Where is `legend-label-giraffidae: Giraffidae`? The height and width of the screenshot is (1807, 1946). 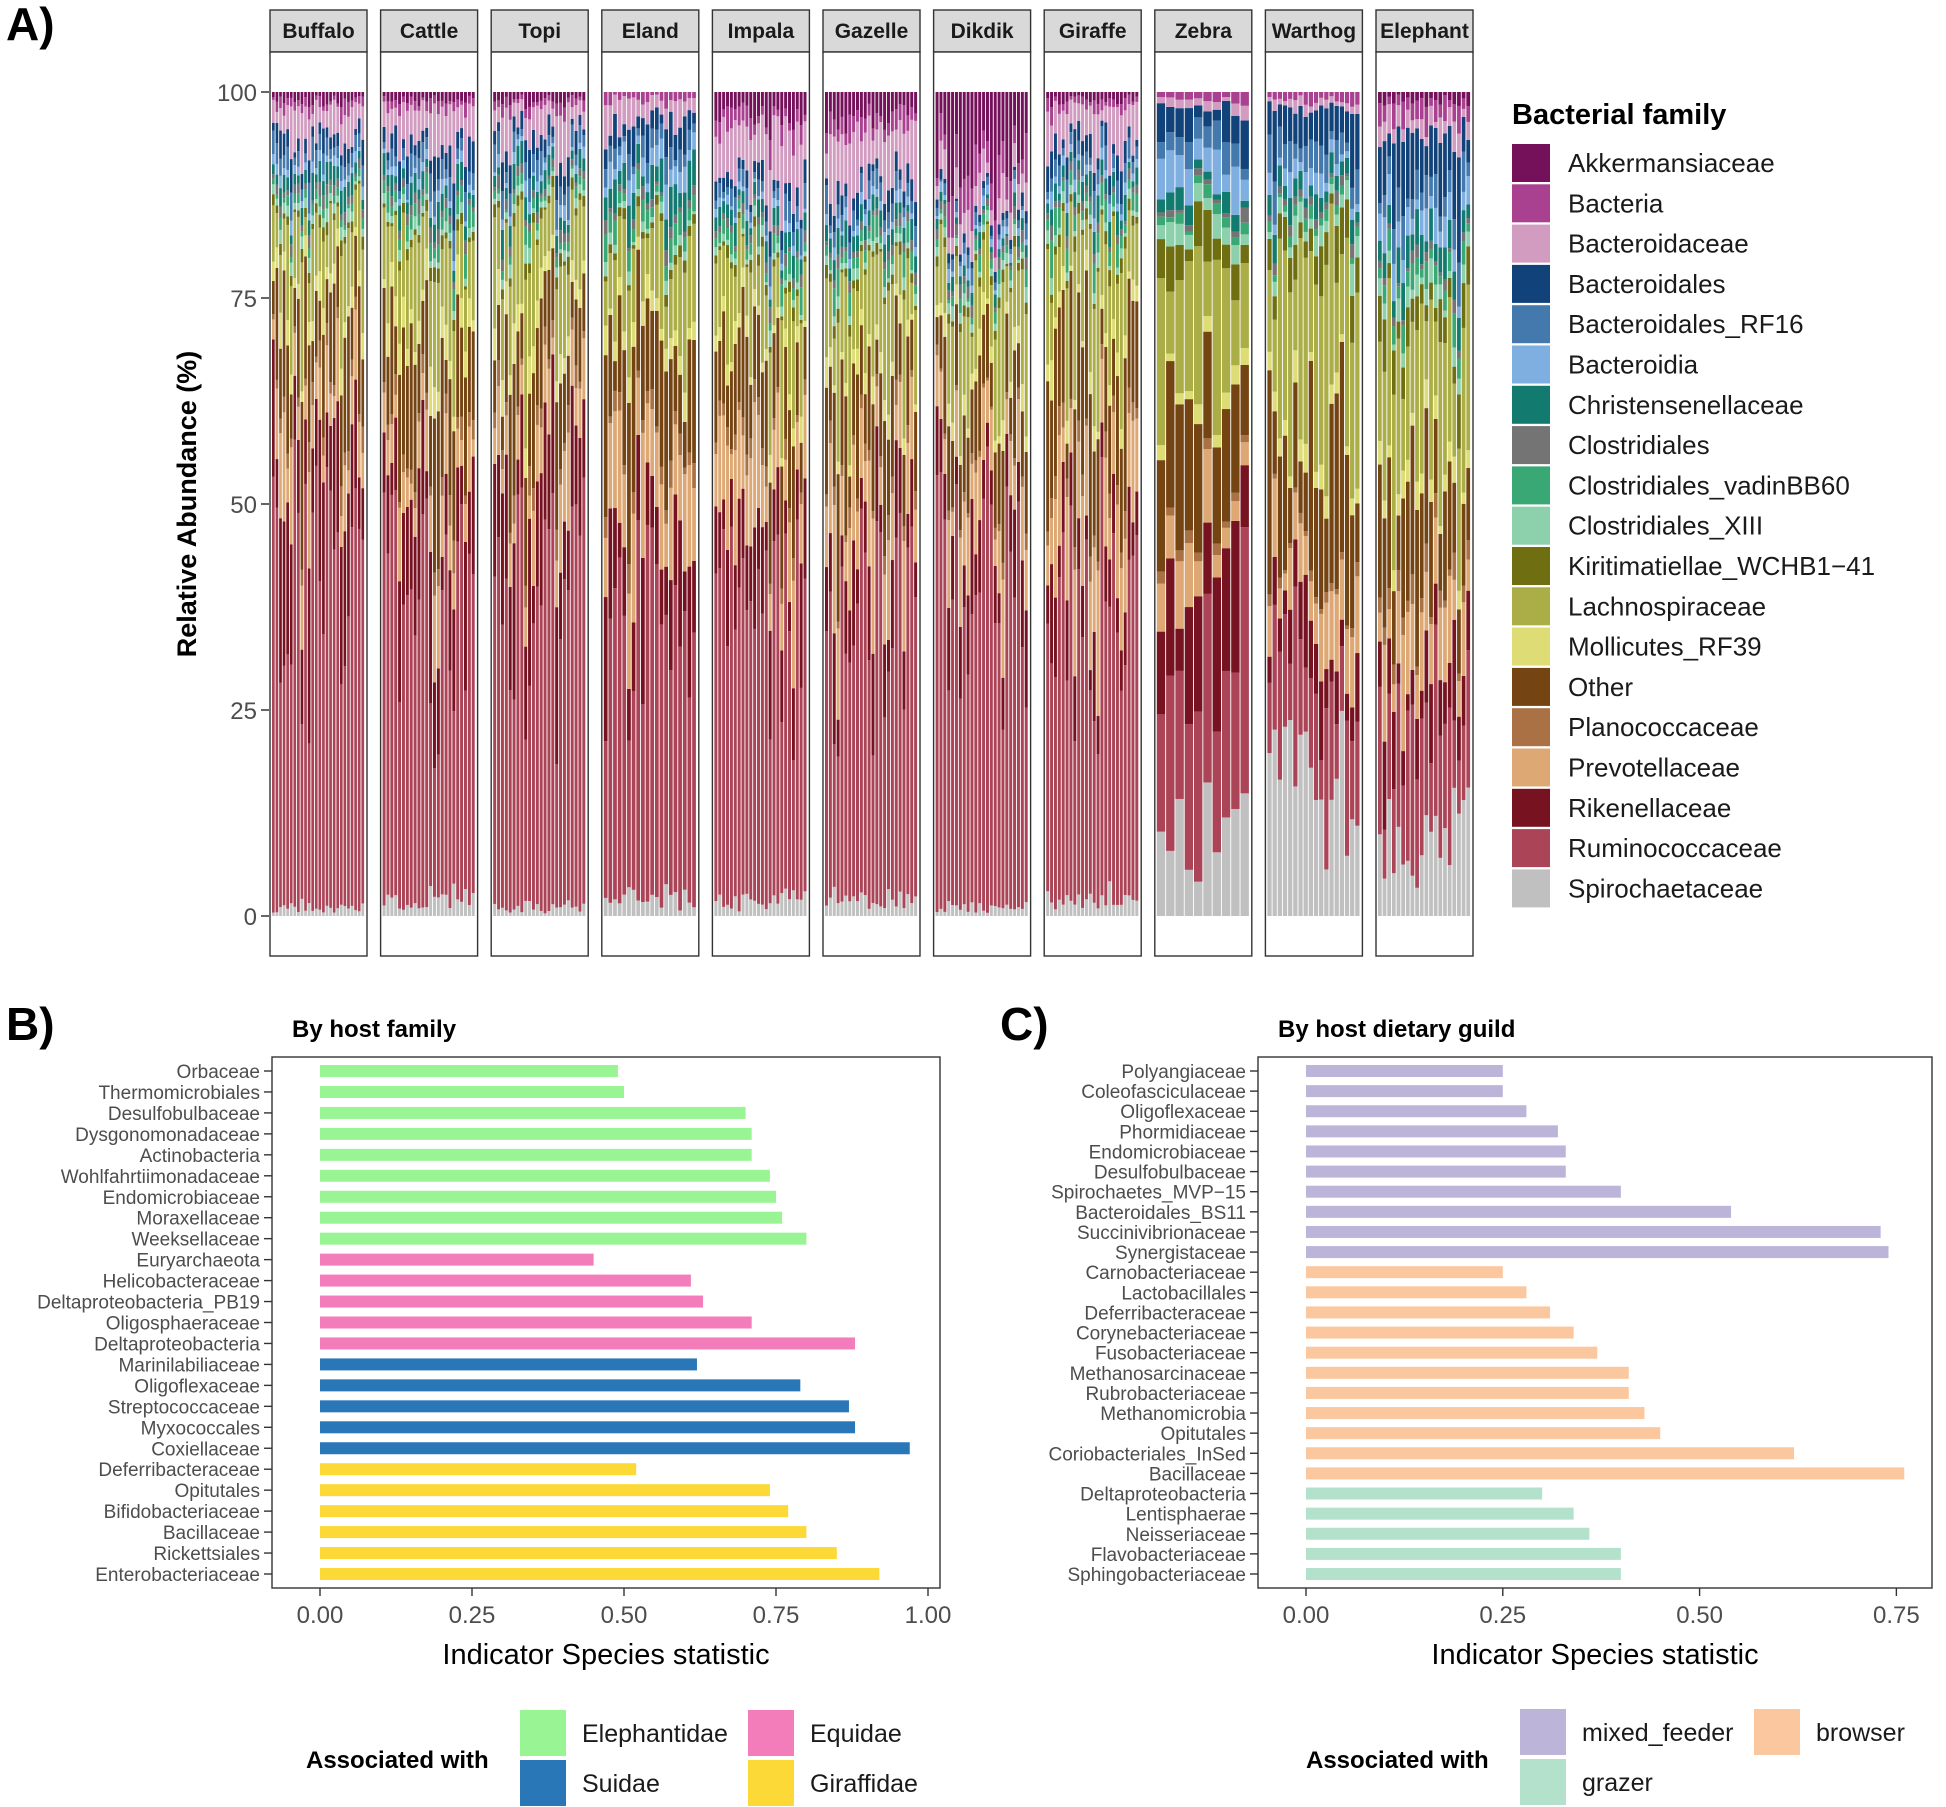 legend-label-giraffidae: Giraffidae is located at coordinates (864, 1784).